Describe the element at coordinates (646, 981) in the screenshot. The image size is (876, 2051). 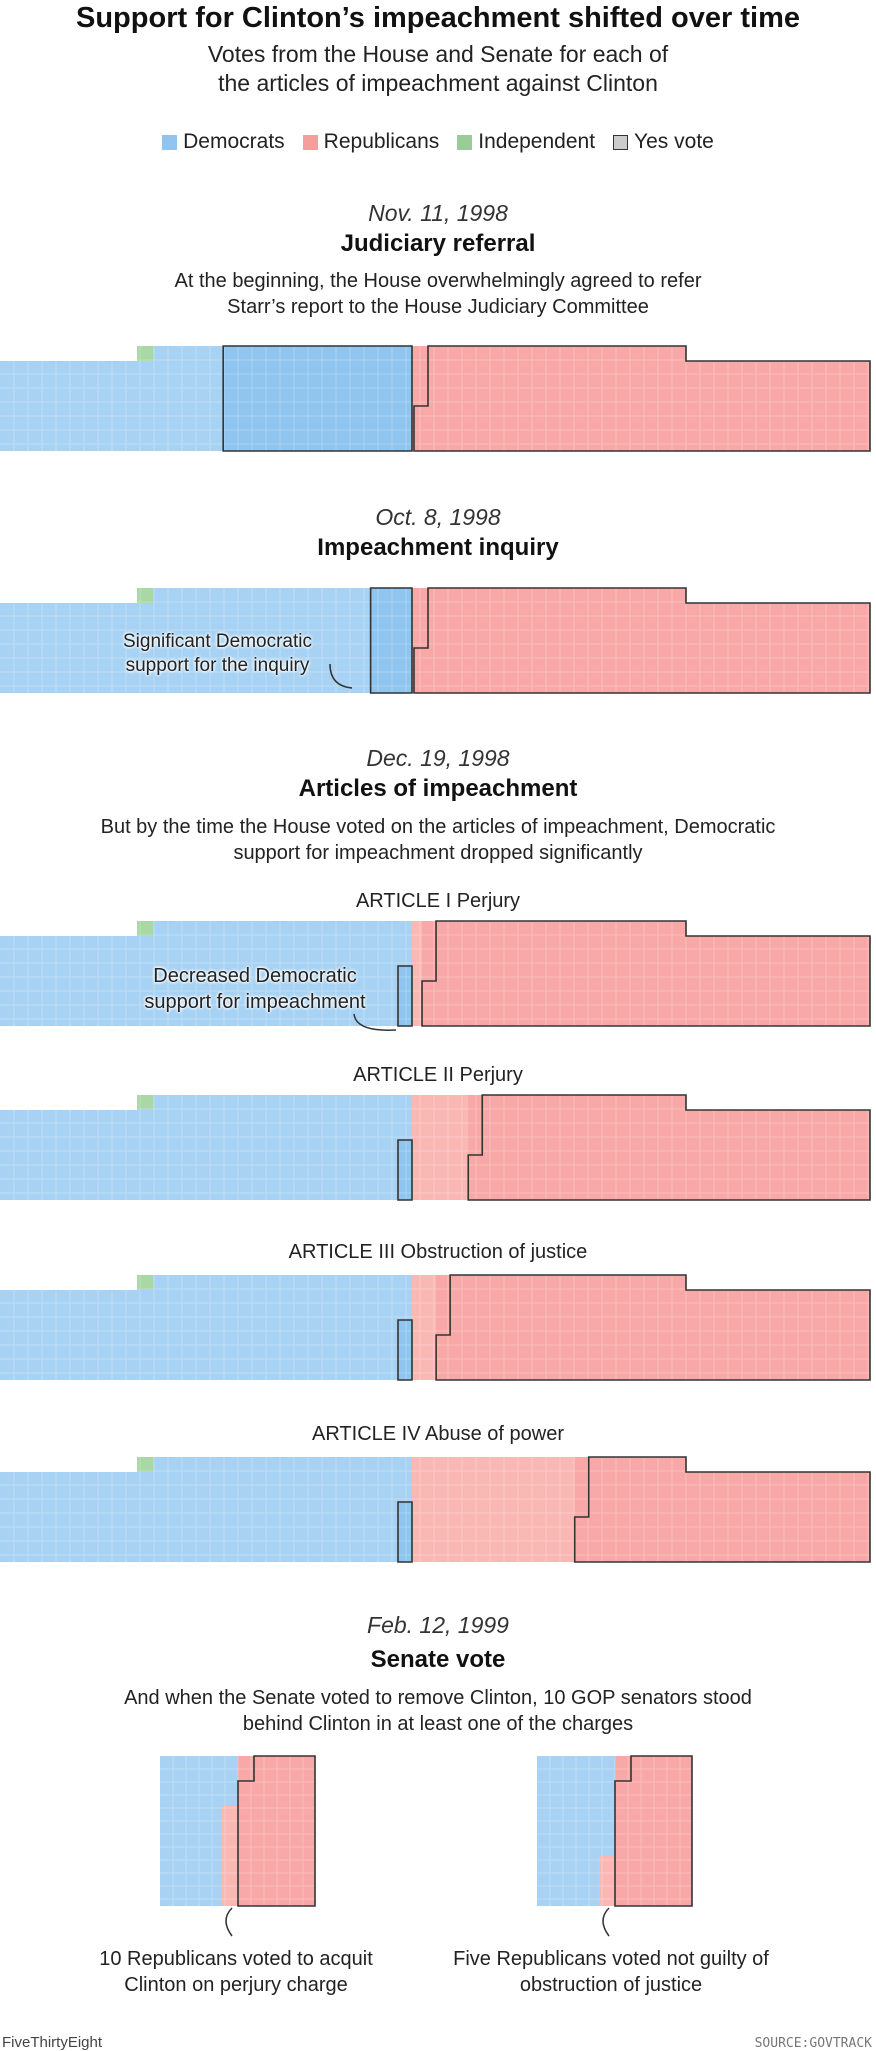
I see `house-chart-3-rep-yes` at that location.